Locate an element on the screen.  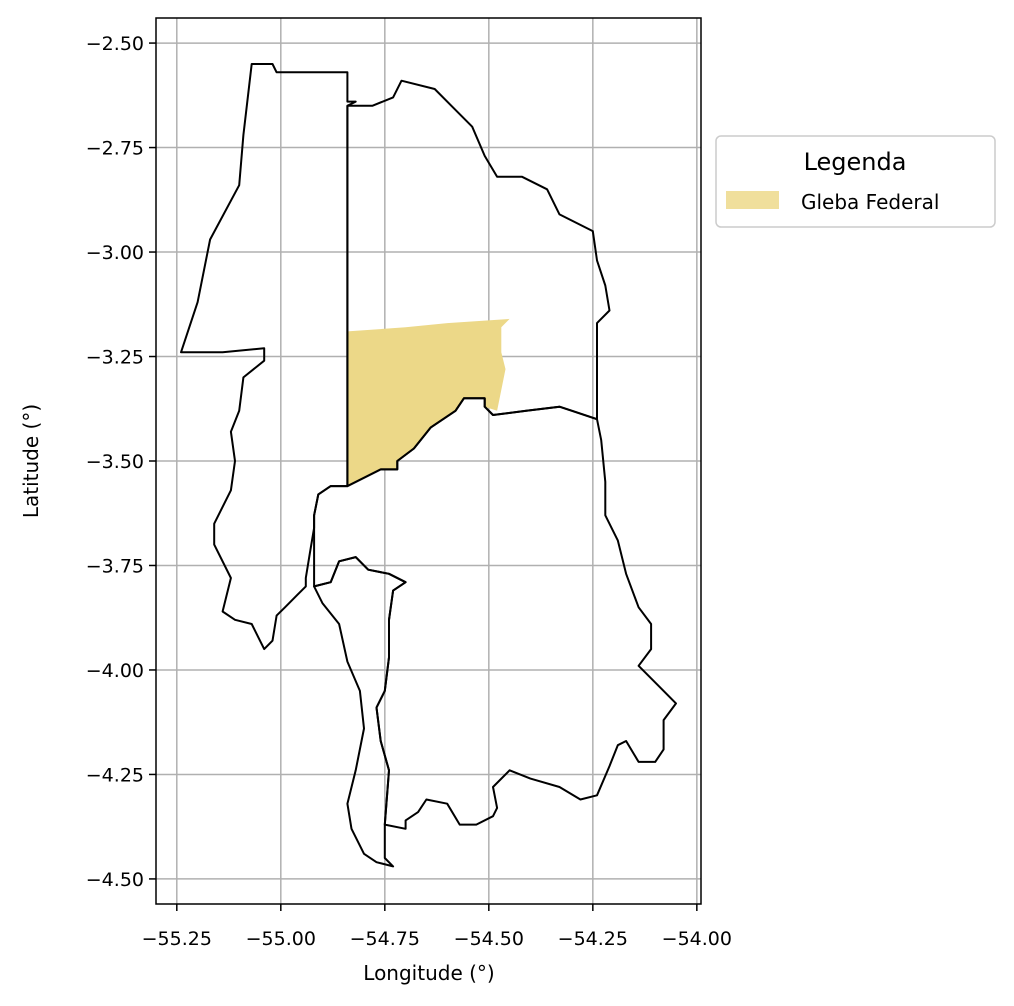
y-axis-label: Latitude (°) is located at coordinates (31, 461).